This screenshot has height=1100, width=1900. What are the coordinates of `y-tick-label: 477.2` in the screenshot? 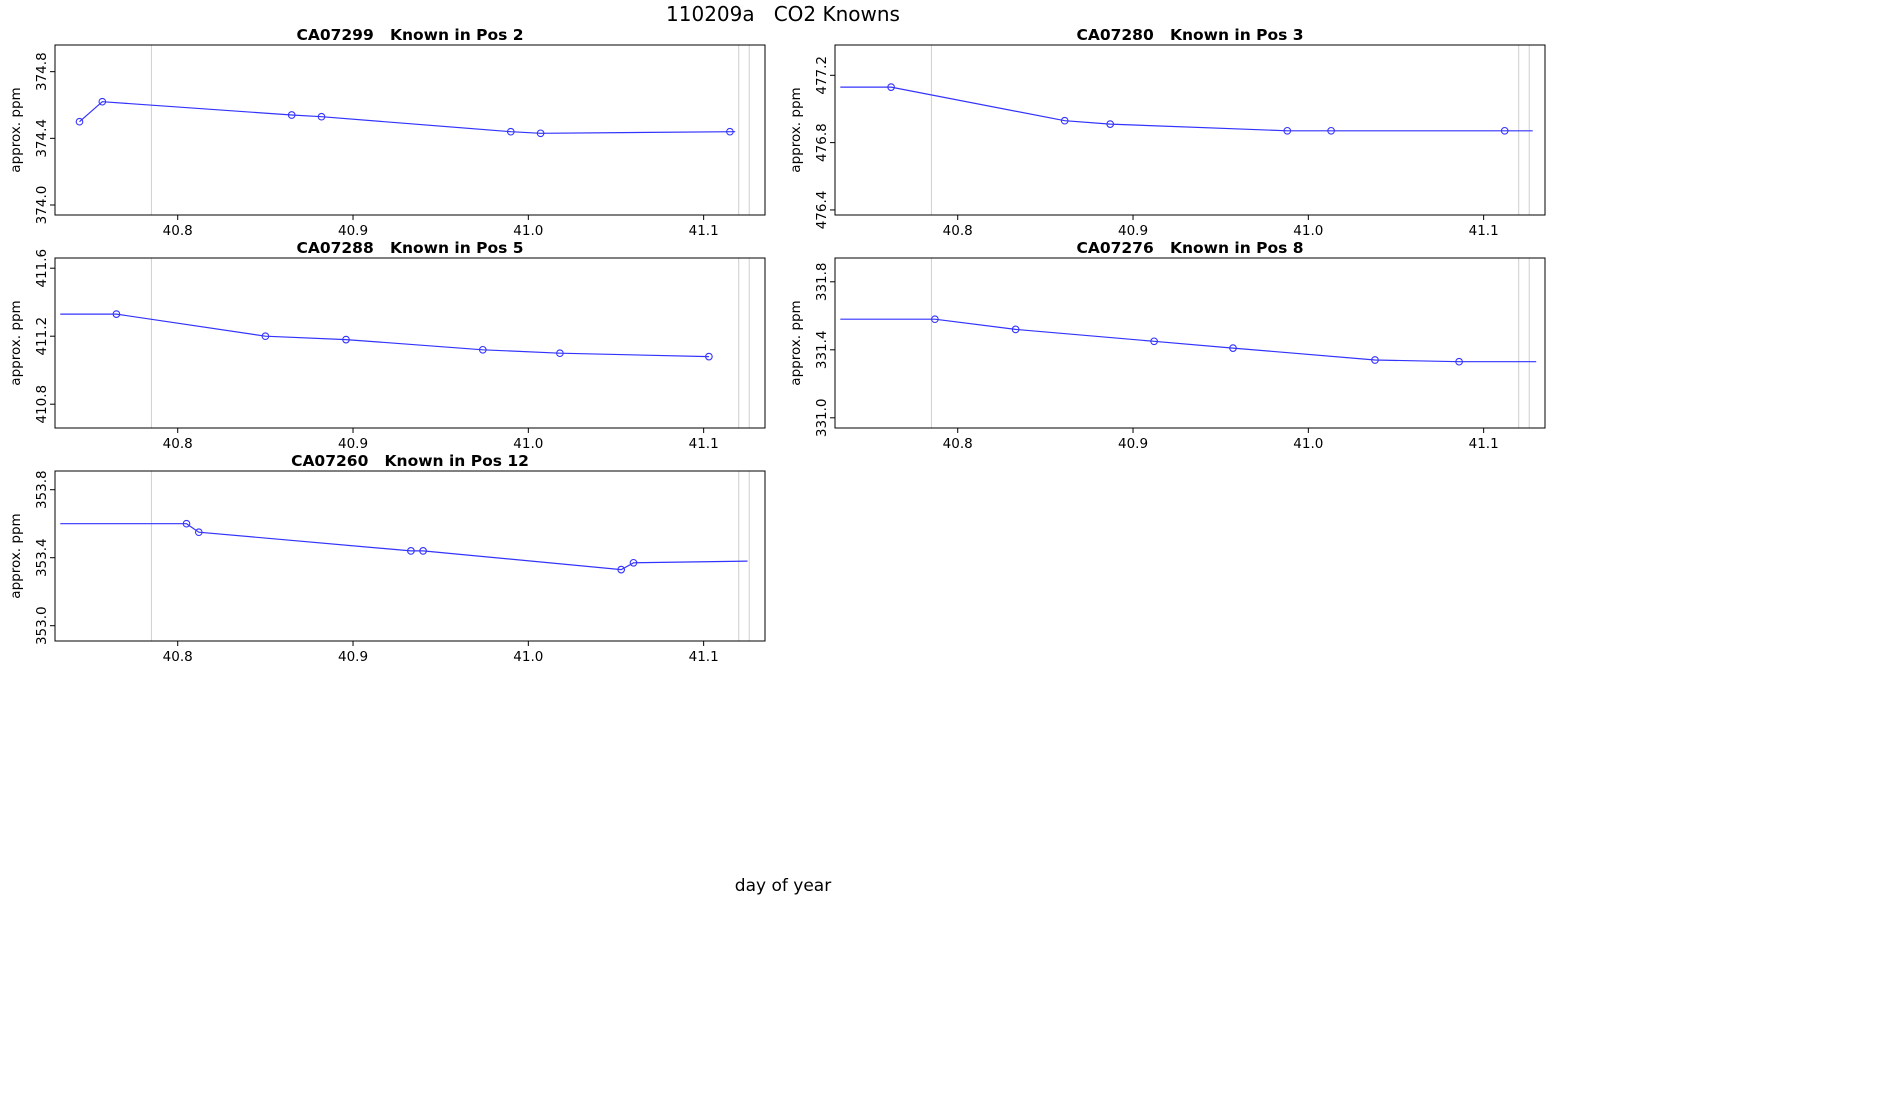 It's located at (822, 75).